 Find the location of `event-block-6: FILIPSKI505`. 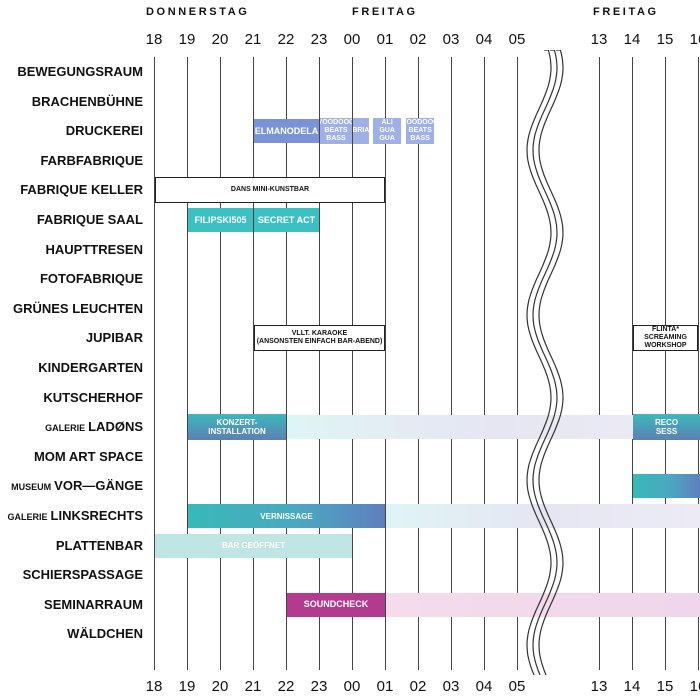

event-block-6: FILIPSKI505 is located at coordinates (220, 220).